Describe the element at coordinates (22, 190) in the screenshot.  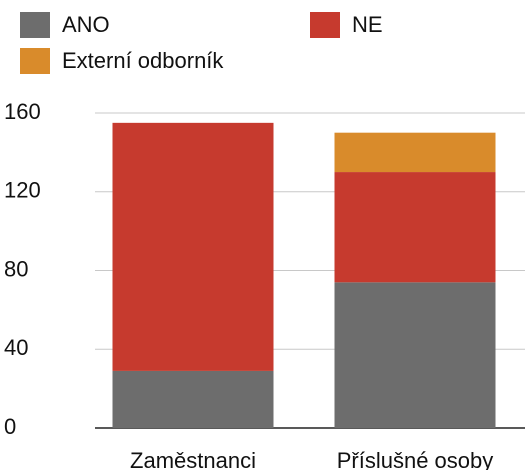
I see `y-tick-label: 120` at that location.